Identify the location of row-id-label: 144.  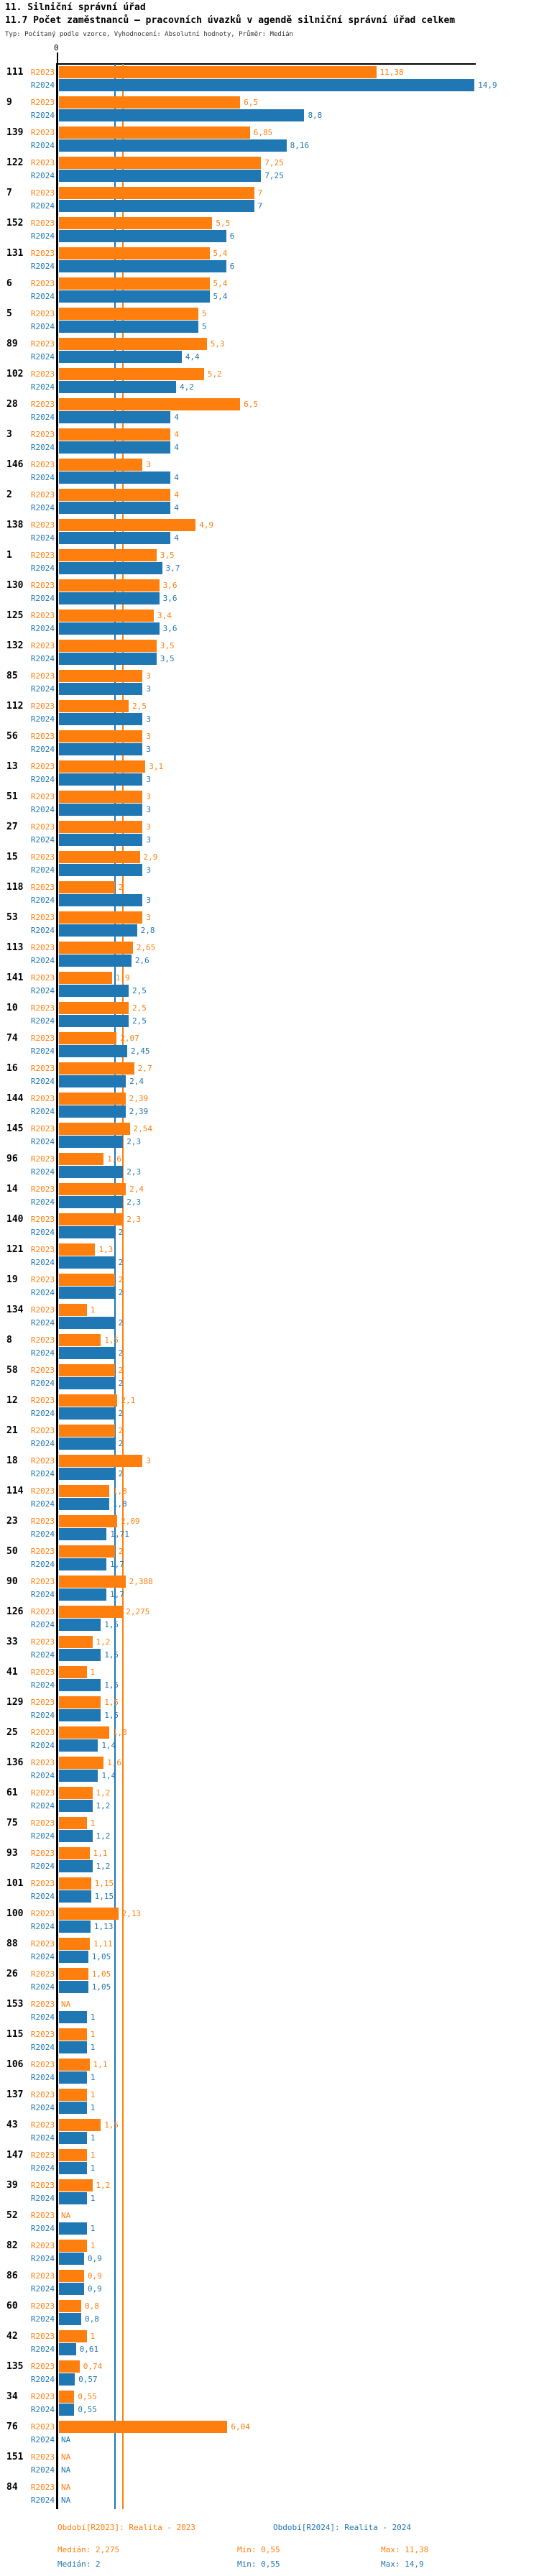
(15, 1098).